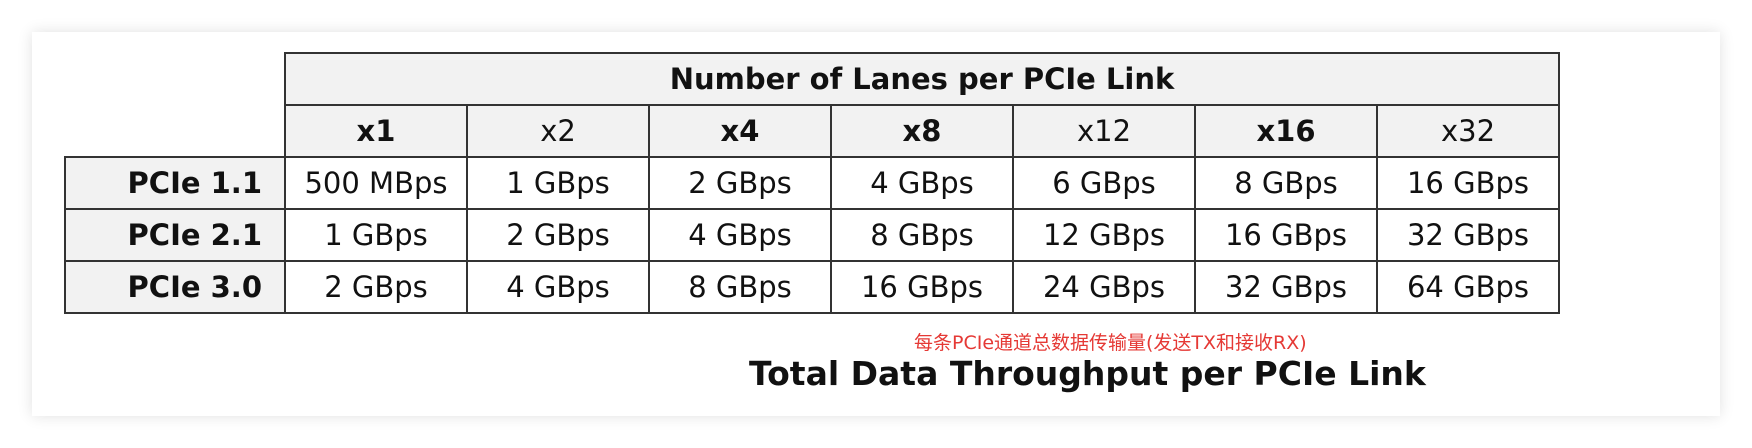 The height and width of the screenshot is (448, 1752). I want to click on table-cell: 24 GBps, so click(1104, 287).